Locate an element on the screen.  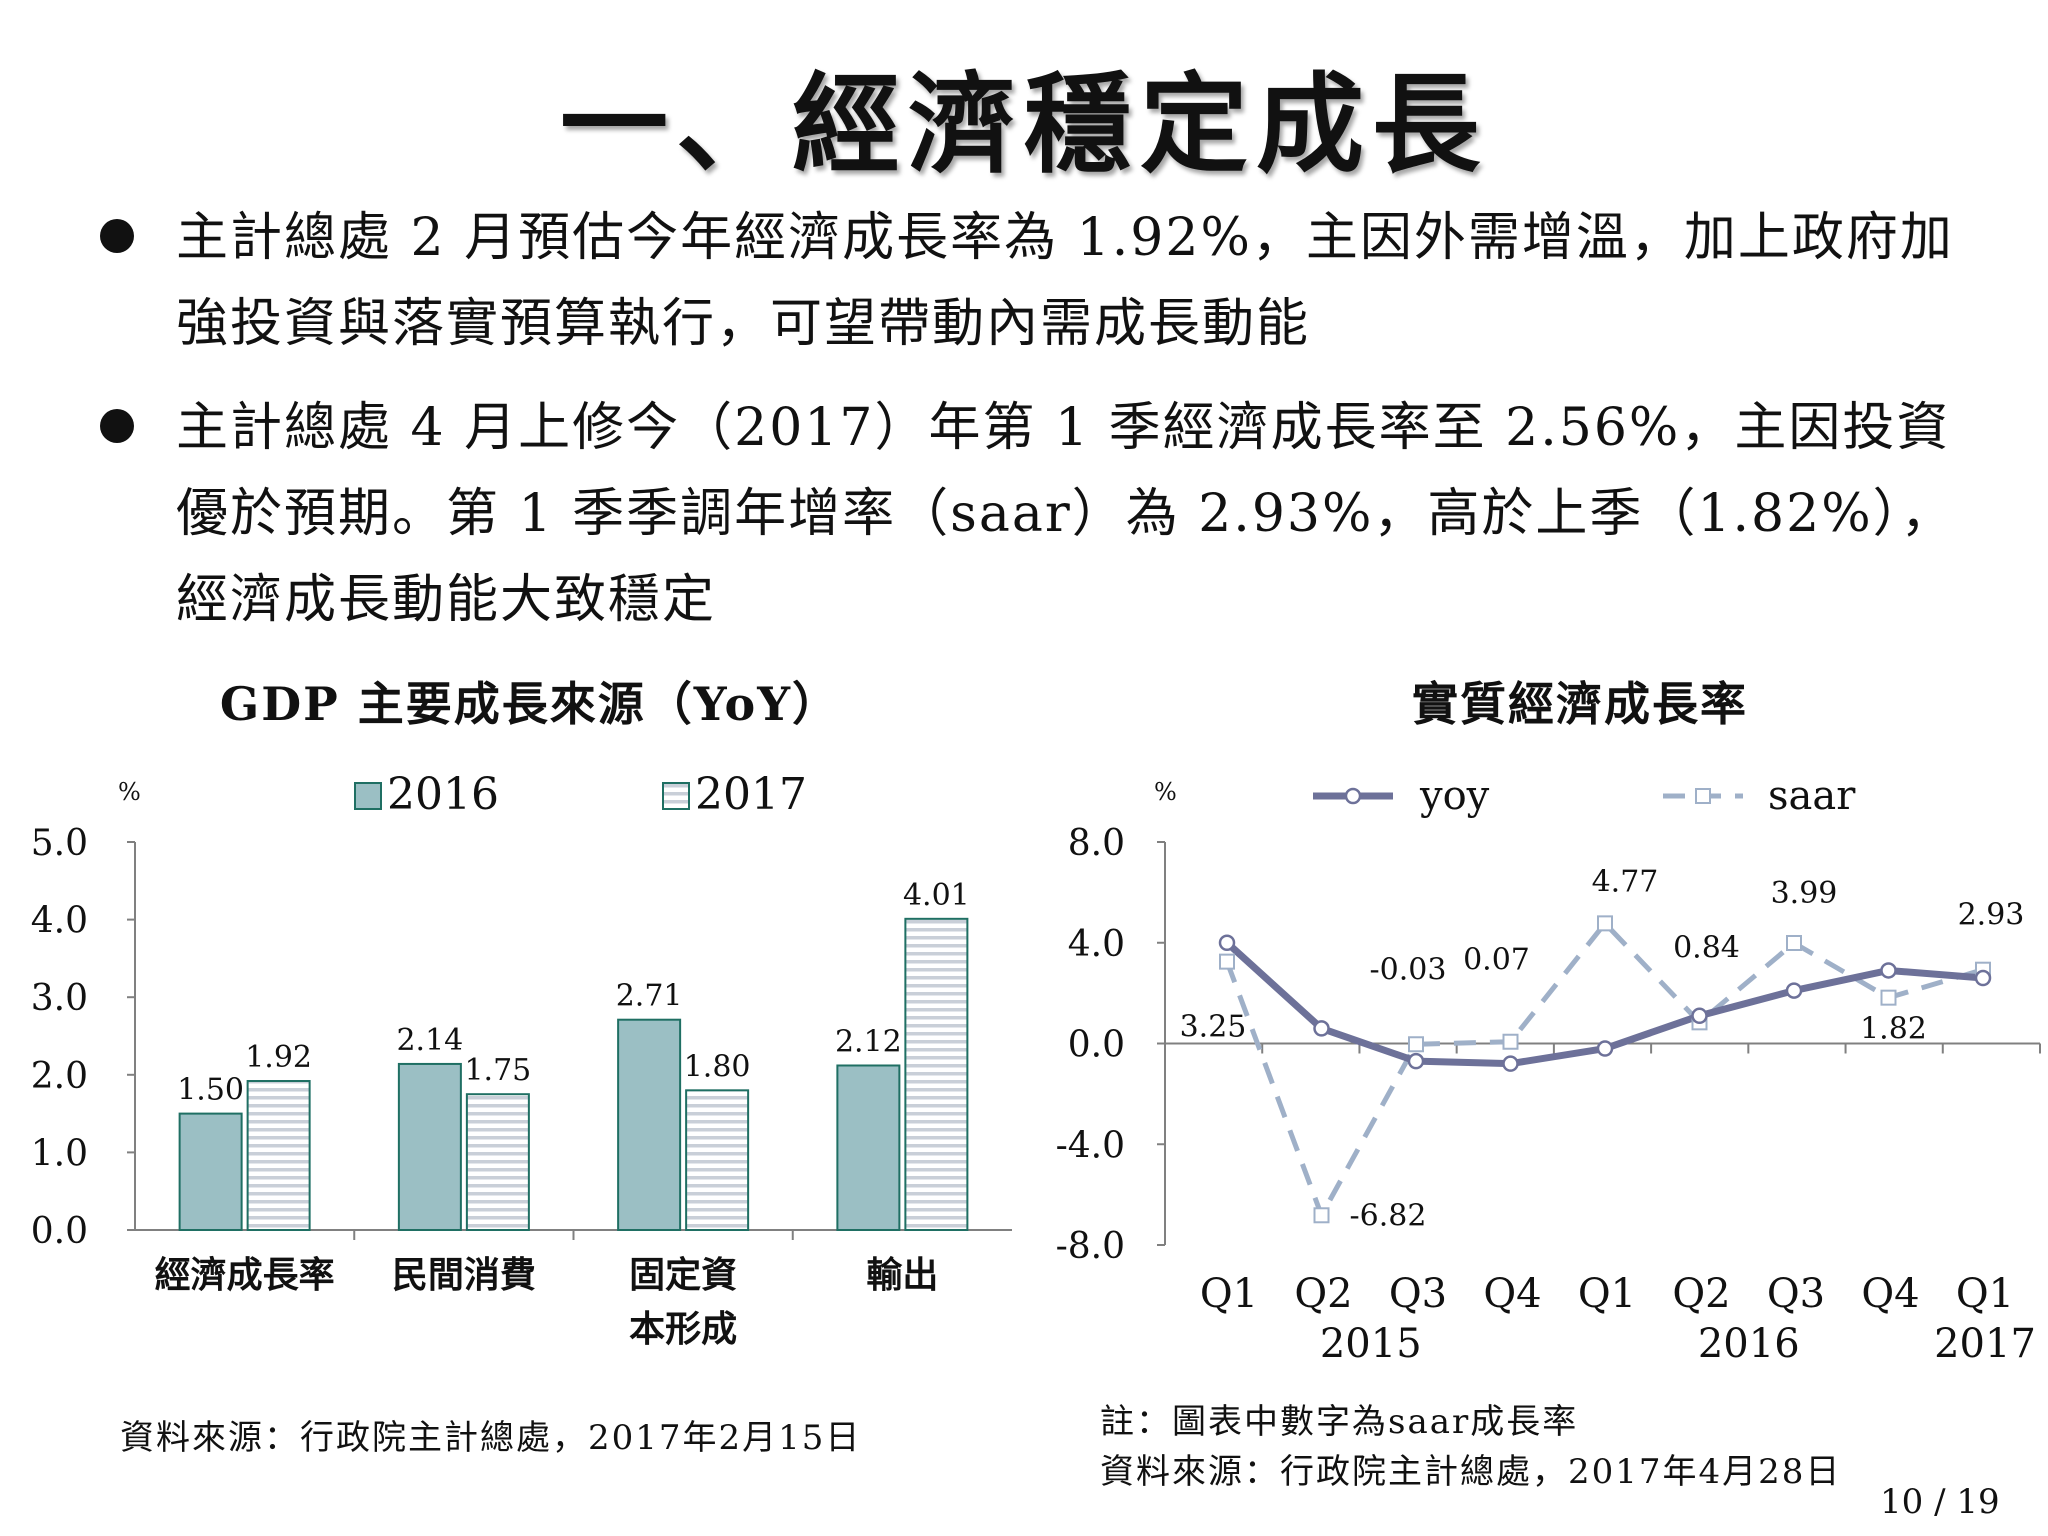
line-x-year-label: 2016 is located at coordinates (1749, 1344).